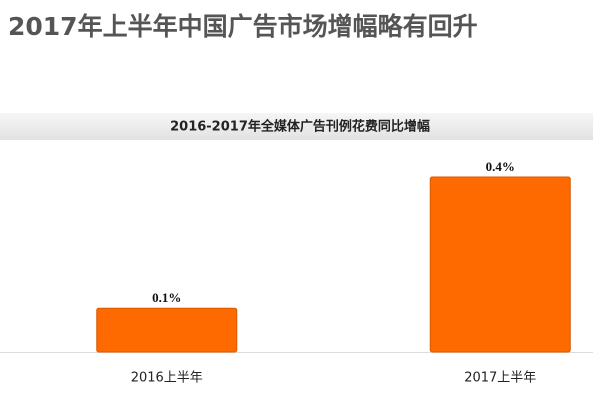 This screenshot has width=593, height=400. What do you see at coordinates (167, 378) in the screenshot?
I see `x-tick-label: 2016上半年` at bounding box center [167, 378].